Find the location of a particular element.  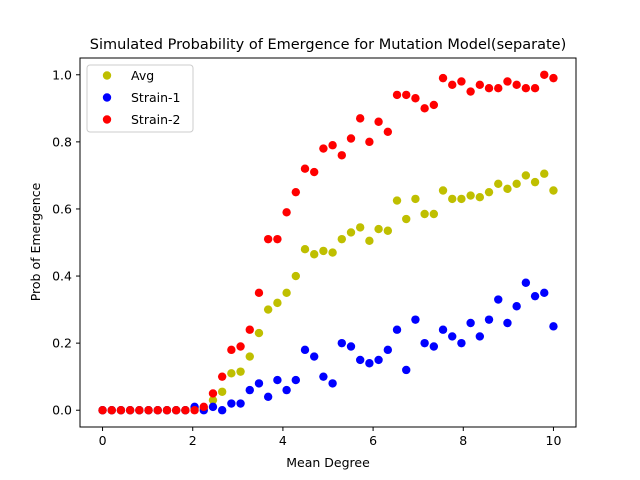

y-tick-label: 0.2 is located at coordinates (62, 343).